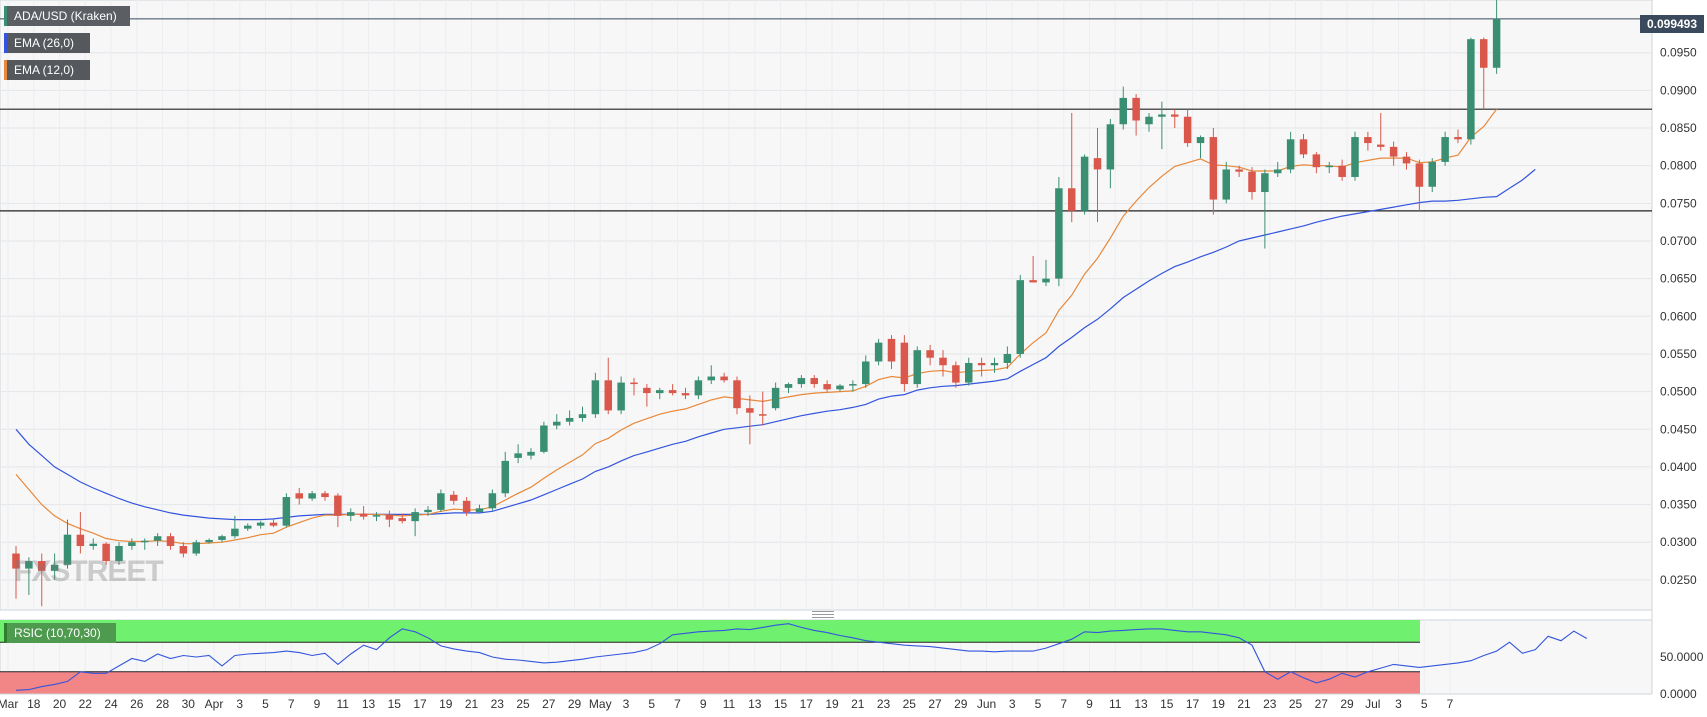 The image size is (1707, 717). I want to click on legend-main-symbol: ADA/USD (Kraken), so click(67, 16).